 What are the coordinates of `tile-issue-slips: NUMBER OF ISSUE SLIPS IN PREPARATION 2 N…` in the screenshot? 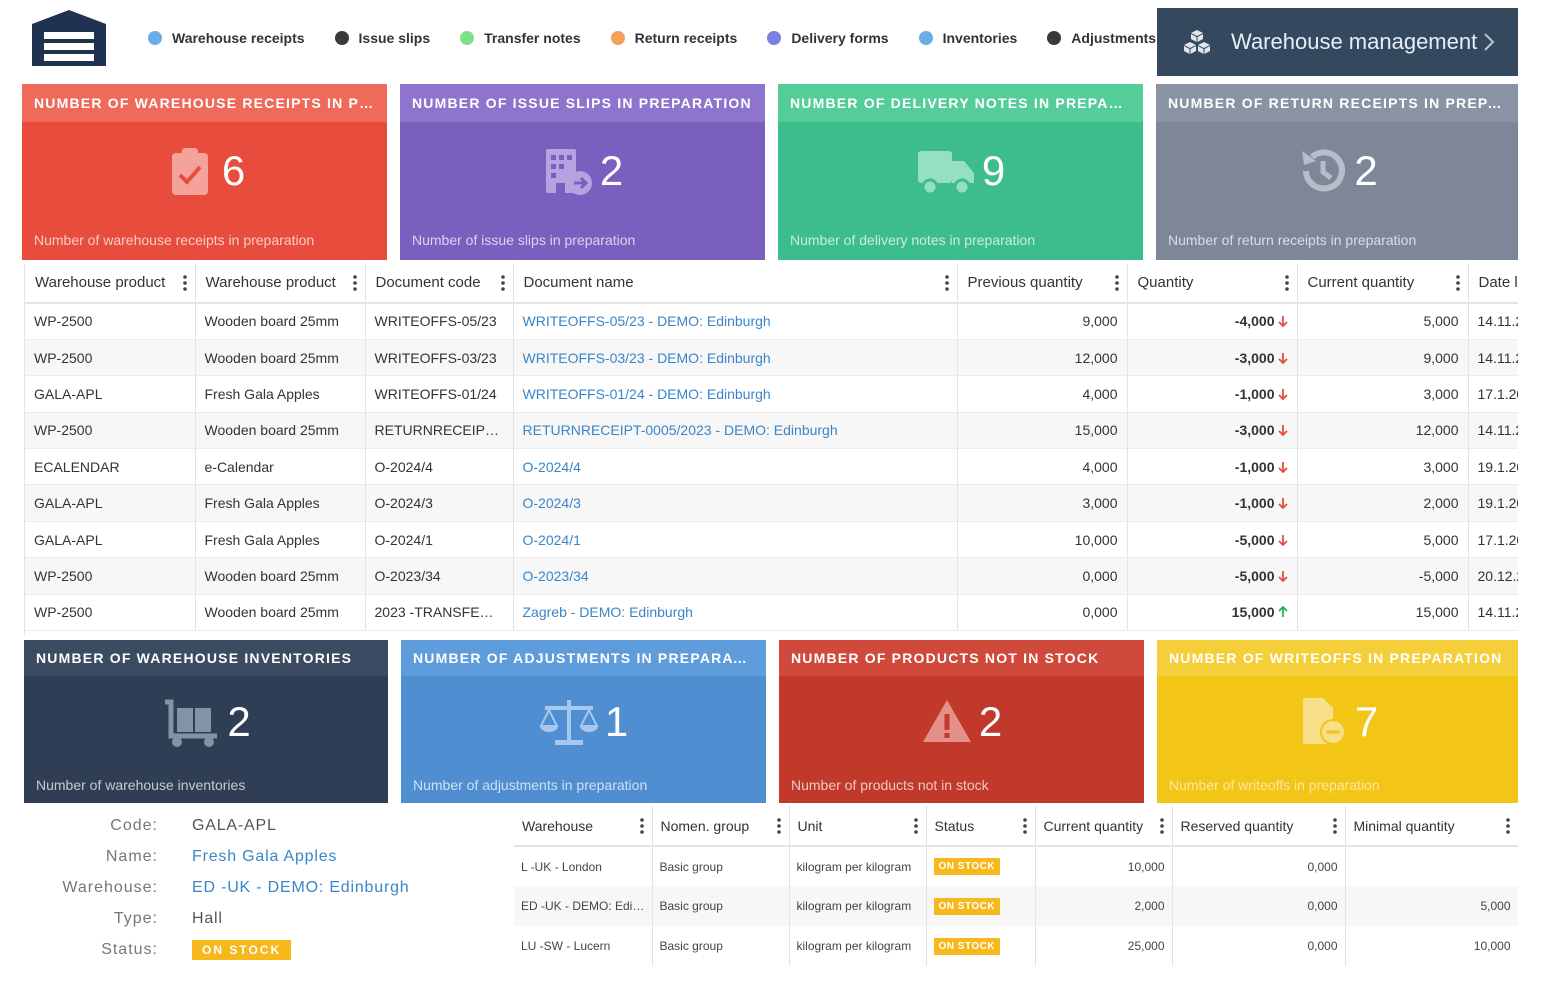 It's located at (582, 172).